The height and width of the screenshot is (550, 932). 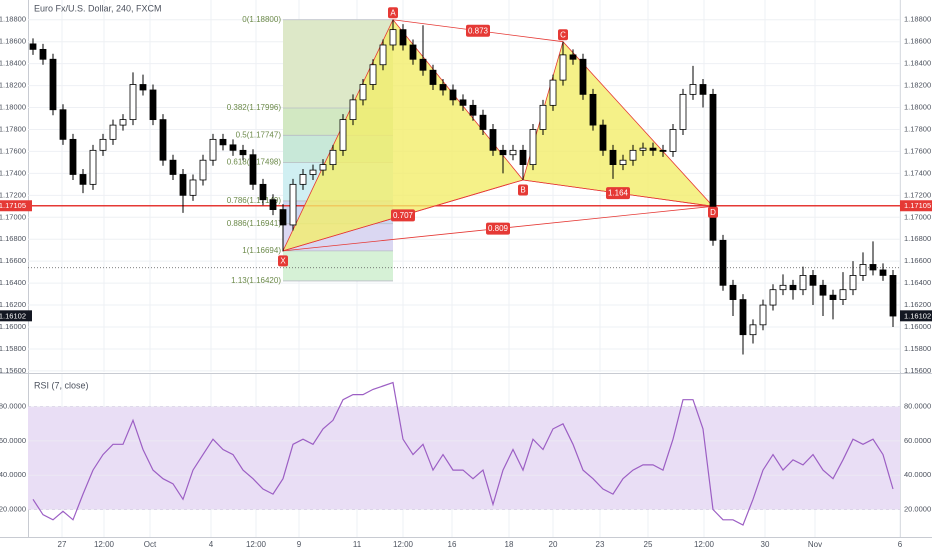 I want to click on y-tick-label: 40.0000, so click(x=13, y=474).